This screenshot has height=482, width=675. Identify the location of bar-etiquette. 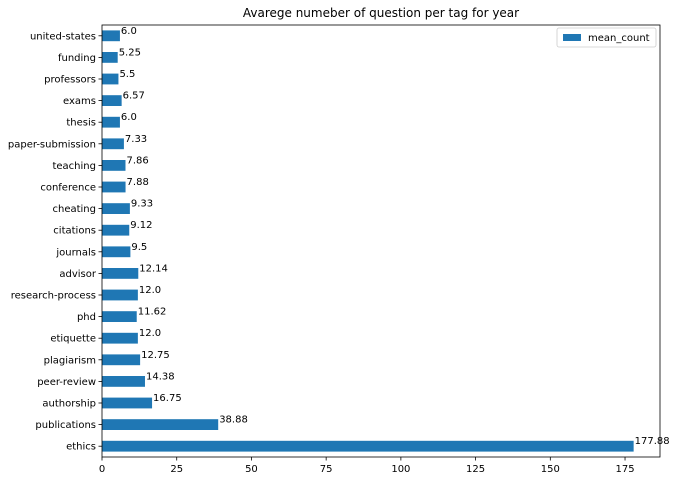
(120, 338).